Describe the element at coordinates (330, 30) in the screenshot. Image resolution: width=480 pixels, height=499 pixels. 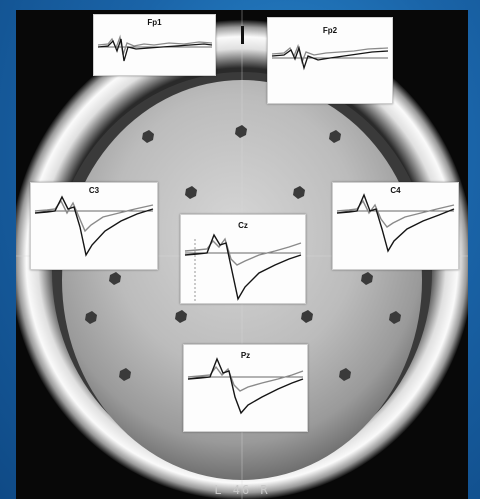
I see `panel-label: Fp2` at that location.